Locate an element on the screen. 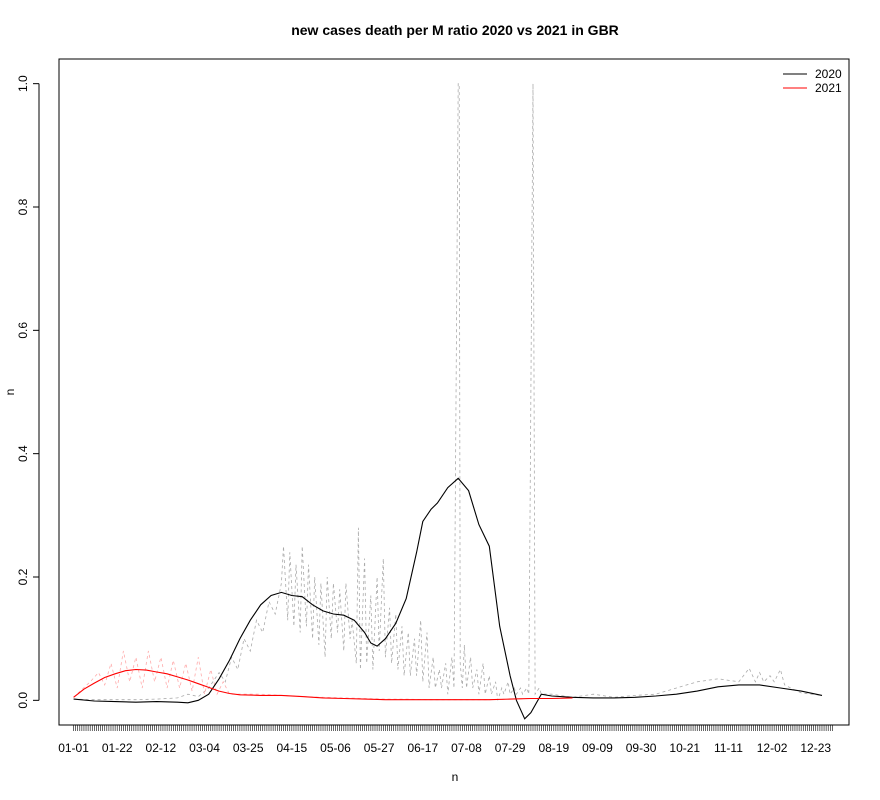 The height and width of the screenshot is (800, 880). x-tick-label: 04-15 is located at coordinates (291, 748).